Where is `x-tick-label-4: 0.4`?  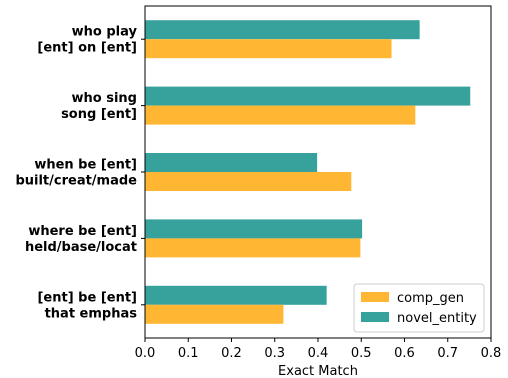 x-tick-label-4: 0.4 is located at coordinates (318, 353).